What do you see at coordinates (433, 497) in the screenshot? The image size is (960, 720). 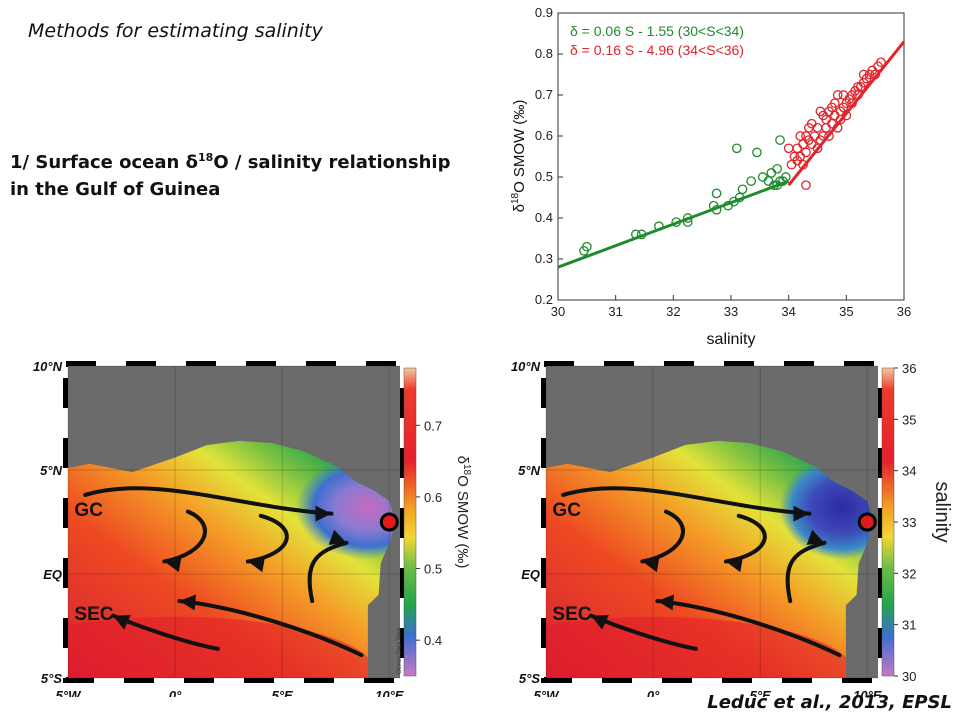 I see `colorbar-tick-label: 0.6` at bounding box center [433, 497].